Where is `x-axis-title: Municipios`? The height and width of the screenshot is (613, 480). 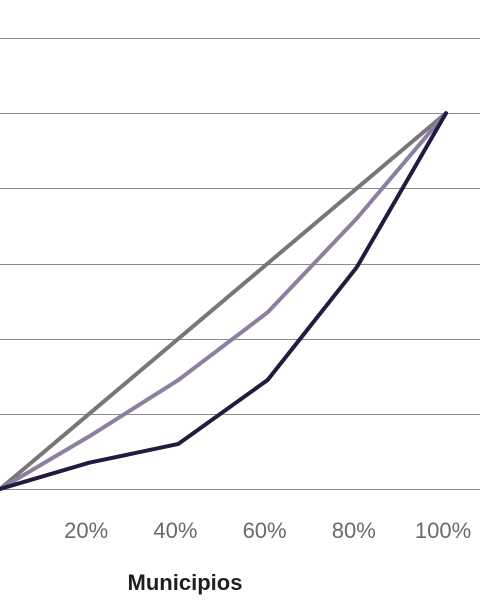 x-axis-title: Municipios is located at coordinates (185, 582).